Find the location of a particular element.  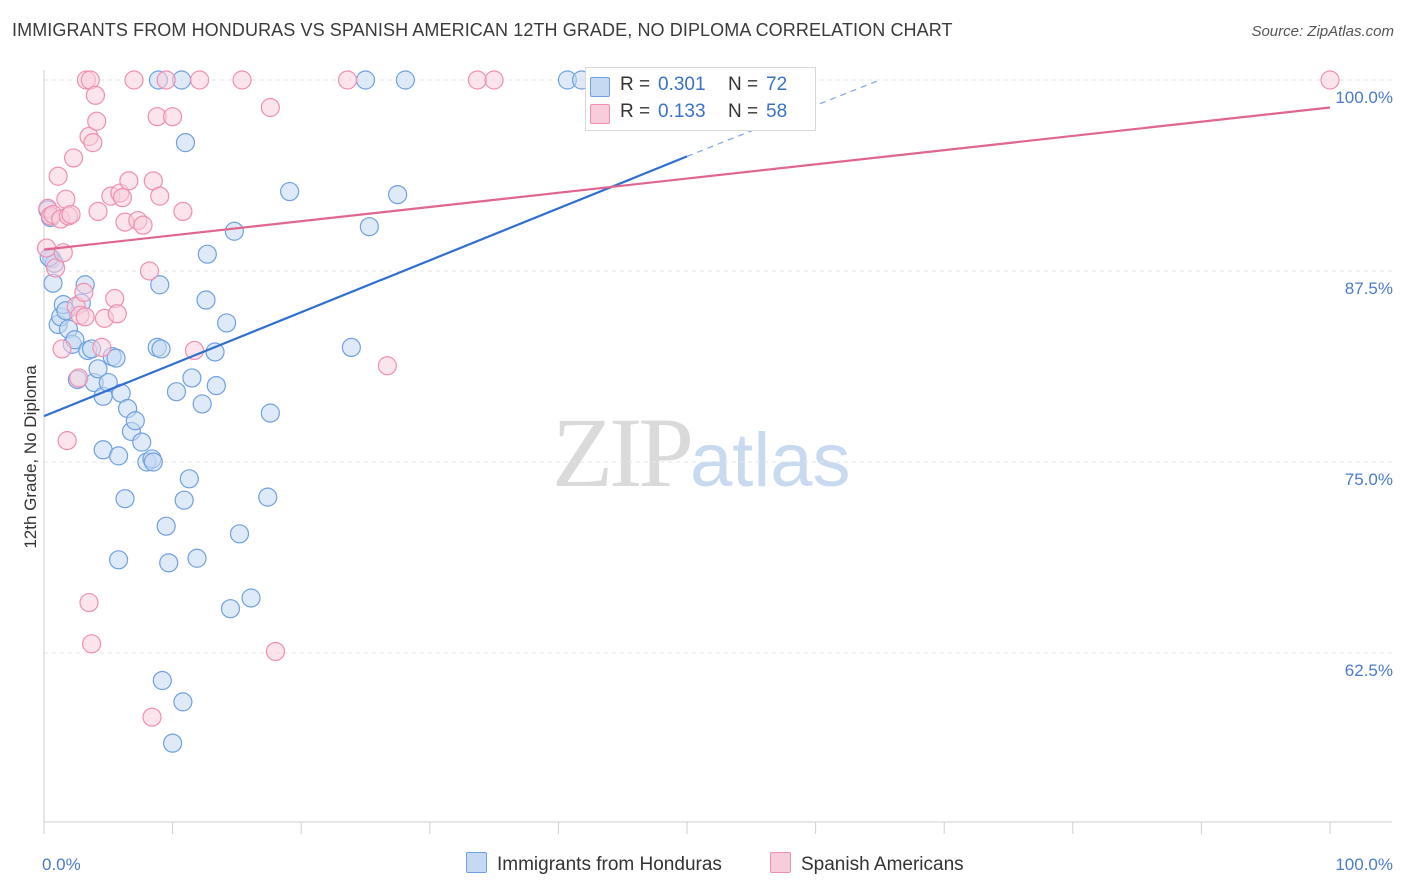

legend-row-honduras: R = 0.301 N = 72 is located at coordinates (700, 87).